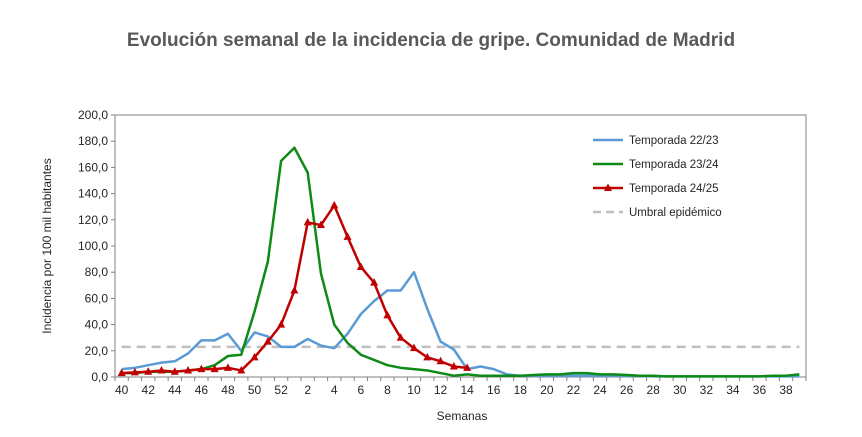 This screenshot has width=862, height=437. What do you see at coordinates (334, 390) in the screenshot?
I see `x-tick-label: 4` at bounding box center [334, 390].